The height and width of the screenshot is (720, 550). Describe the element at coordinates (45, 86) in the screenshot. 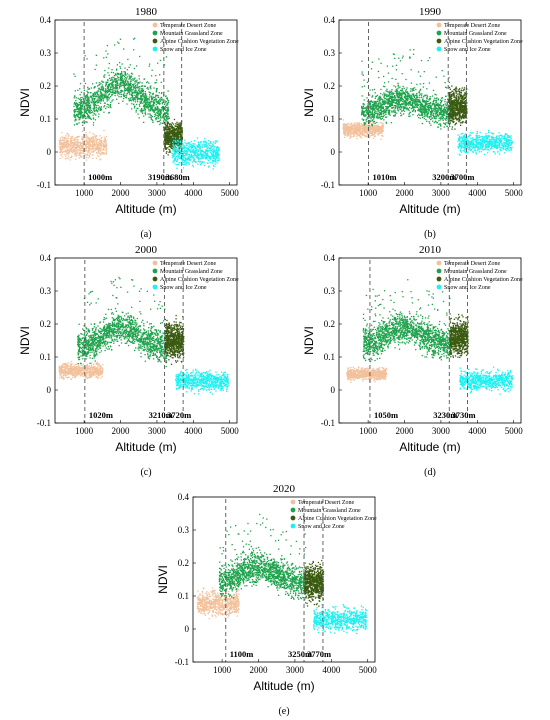

I see `y-tick-label: 0.2` at that location.